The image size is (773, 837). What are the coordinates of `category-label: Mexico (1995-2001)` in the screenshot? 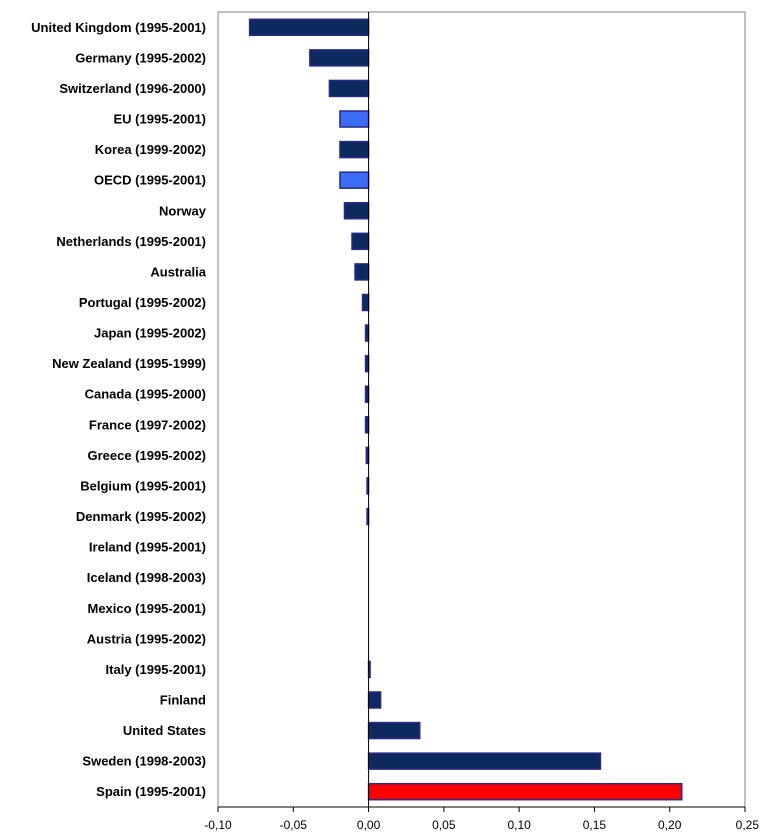 It's located at (146, 608).